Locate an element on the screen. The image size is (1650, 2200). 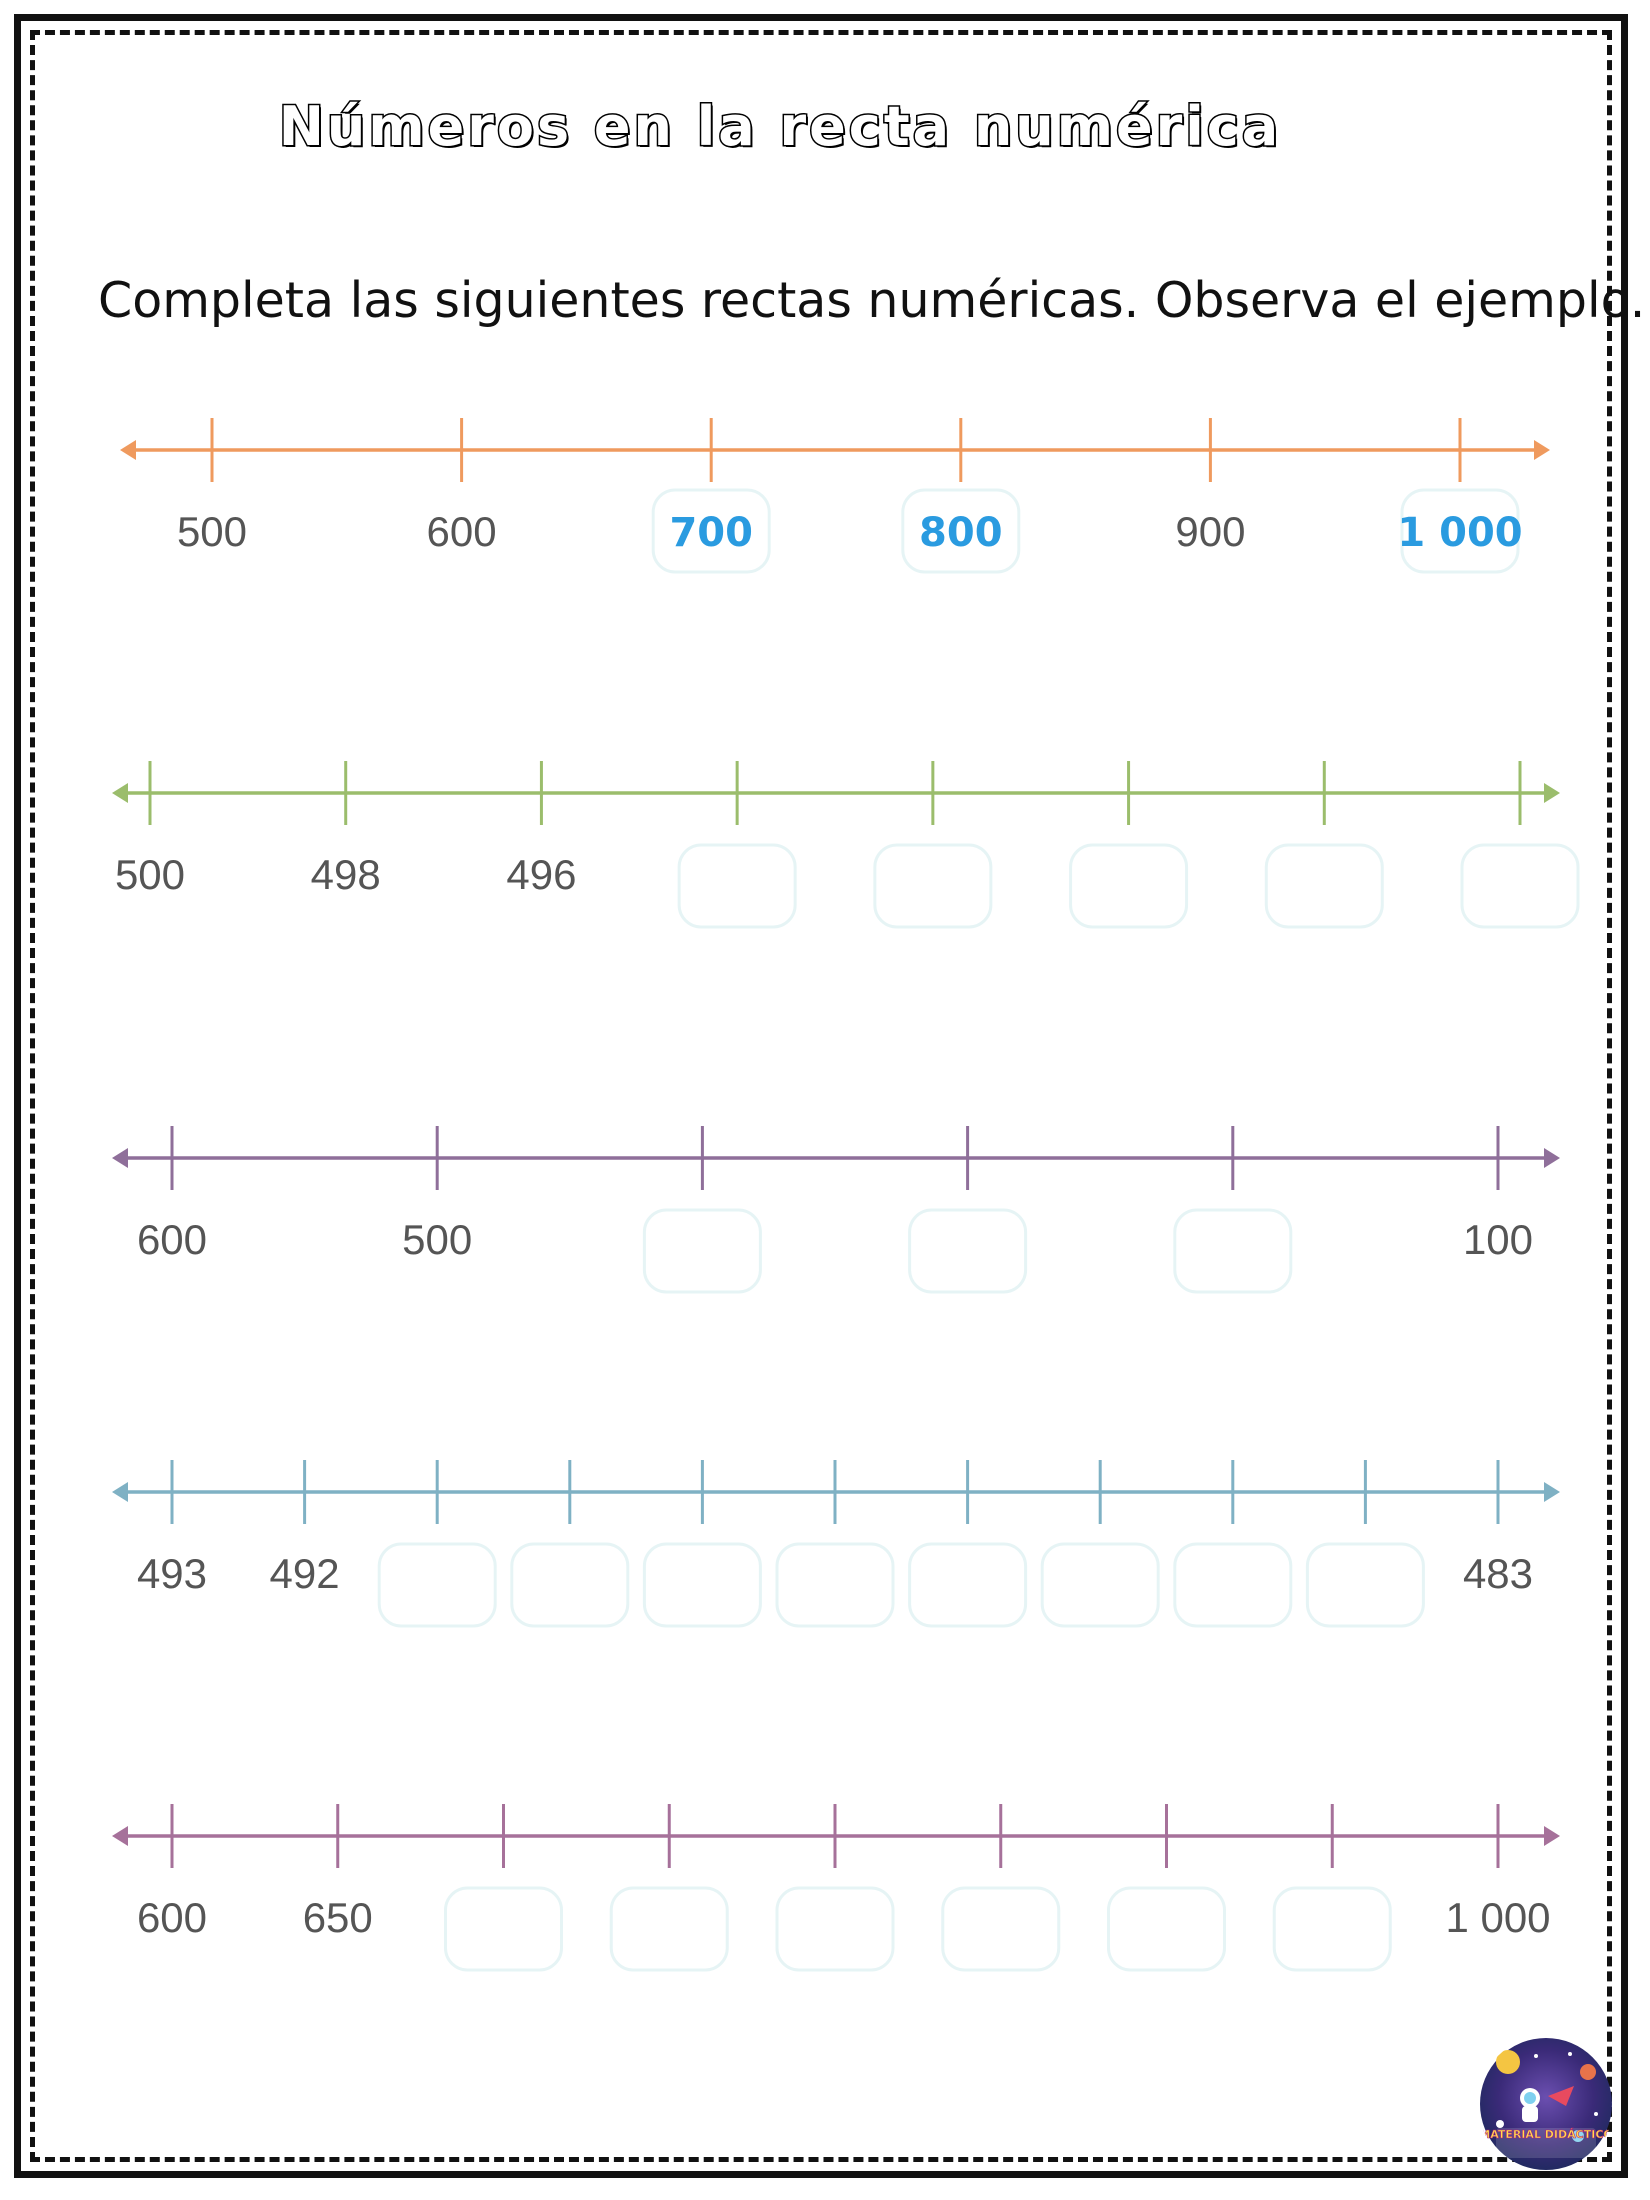
tick-label: 493 is located at coordinates (172, 1573).